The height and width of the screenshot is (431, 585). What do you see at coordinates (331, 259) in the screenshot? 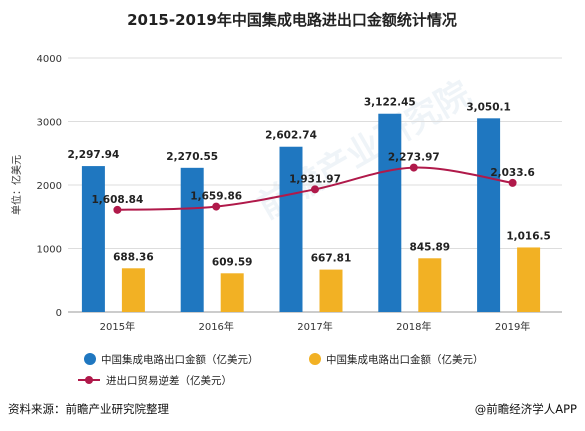
I see `bar-value-label: 667.81` at bounding box center [331, 259].